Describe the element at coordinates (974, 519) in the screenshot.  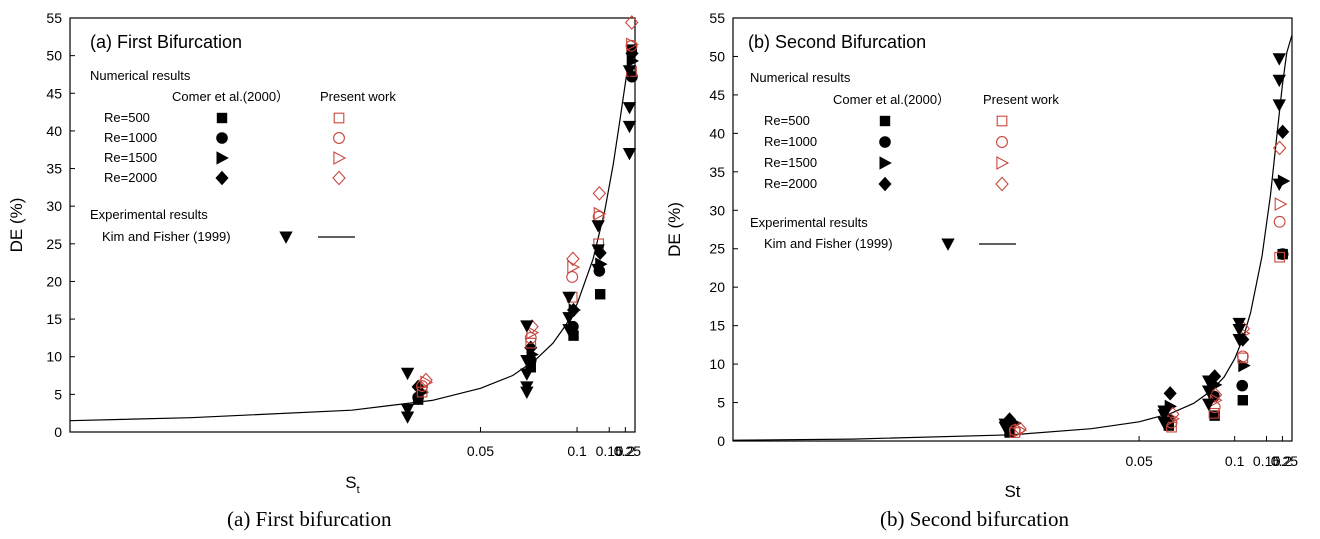
I see `figure-caption: (b) Second bifurcation` at that location.